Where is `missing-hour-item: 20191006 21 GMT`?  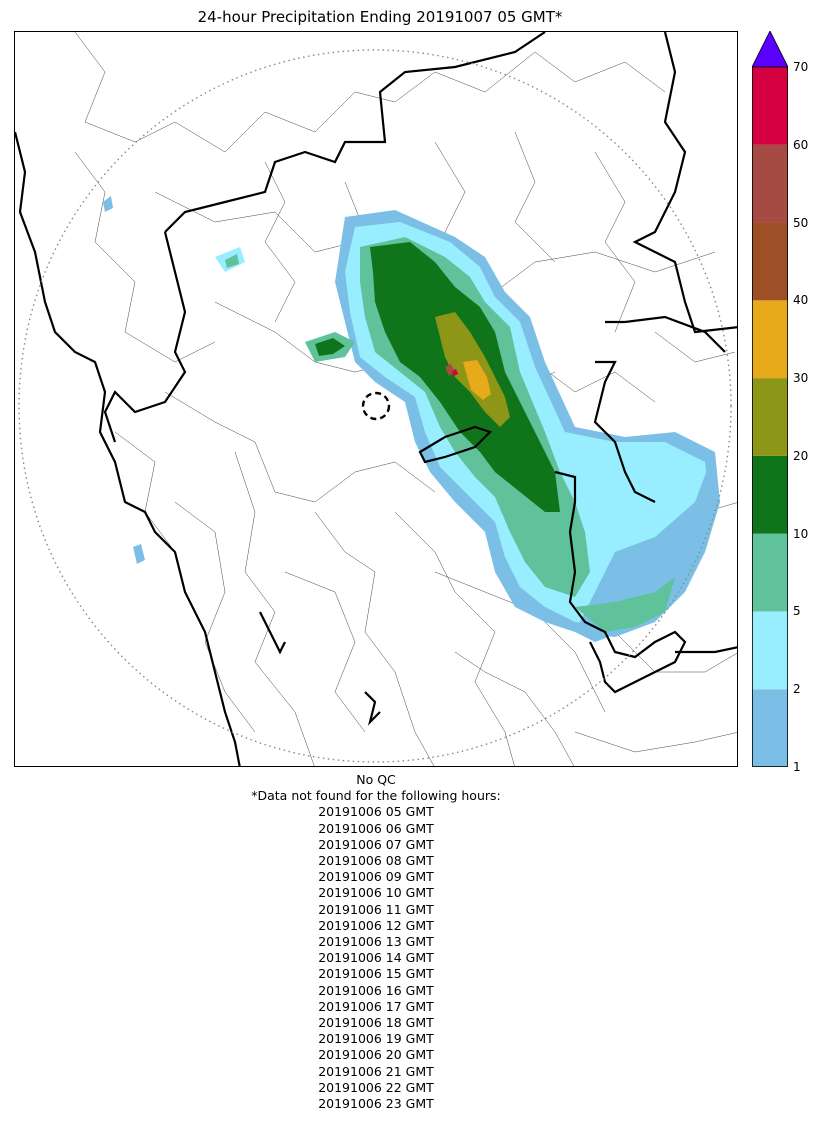 missing-hour-item: 20191006 21 GMT is located at coordinates (376, 1071).